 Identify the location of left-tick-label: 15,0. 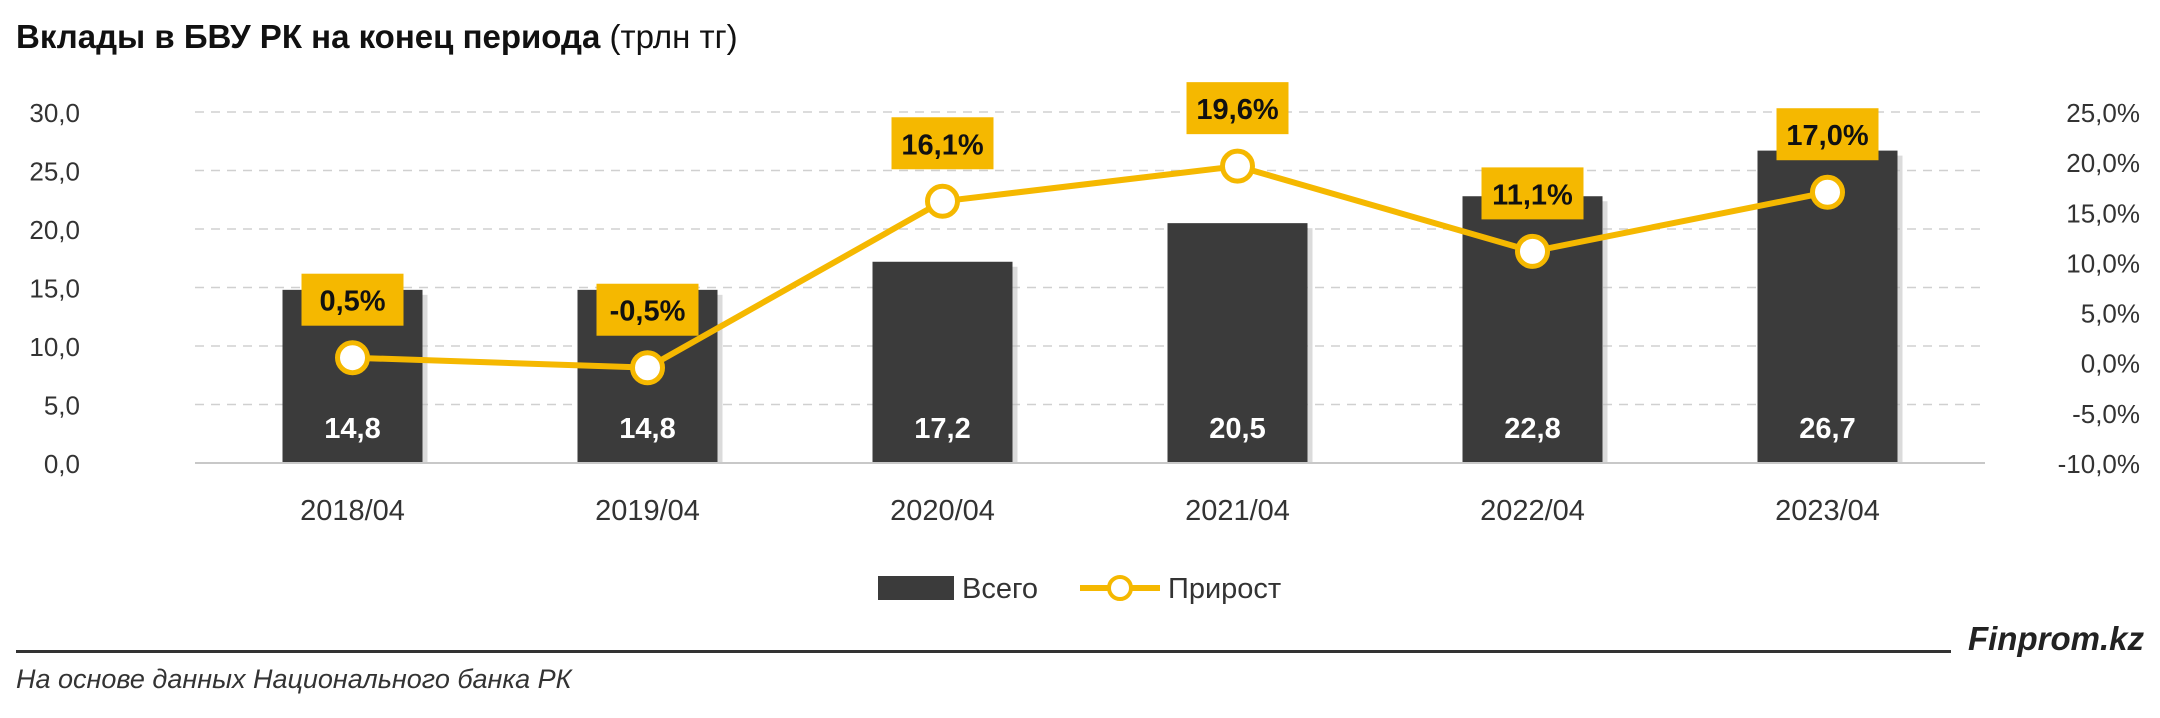
(54, 289).